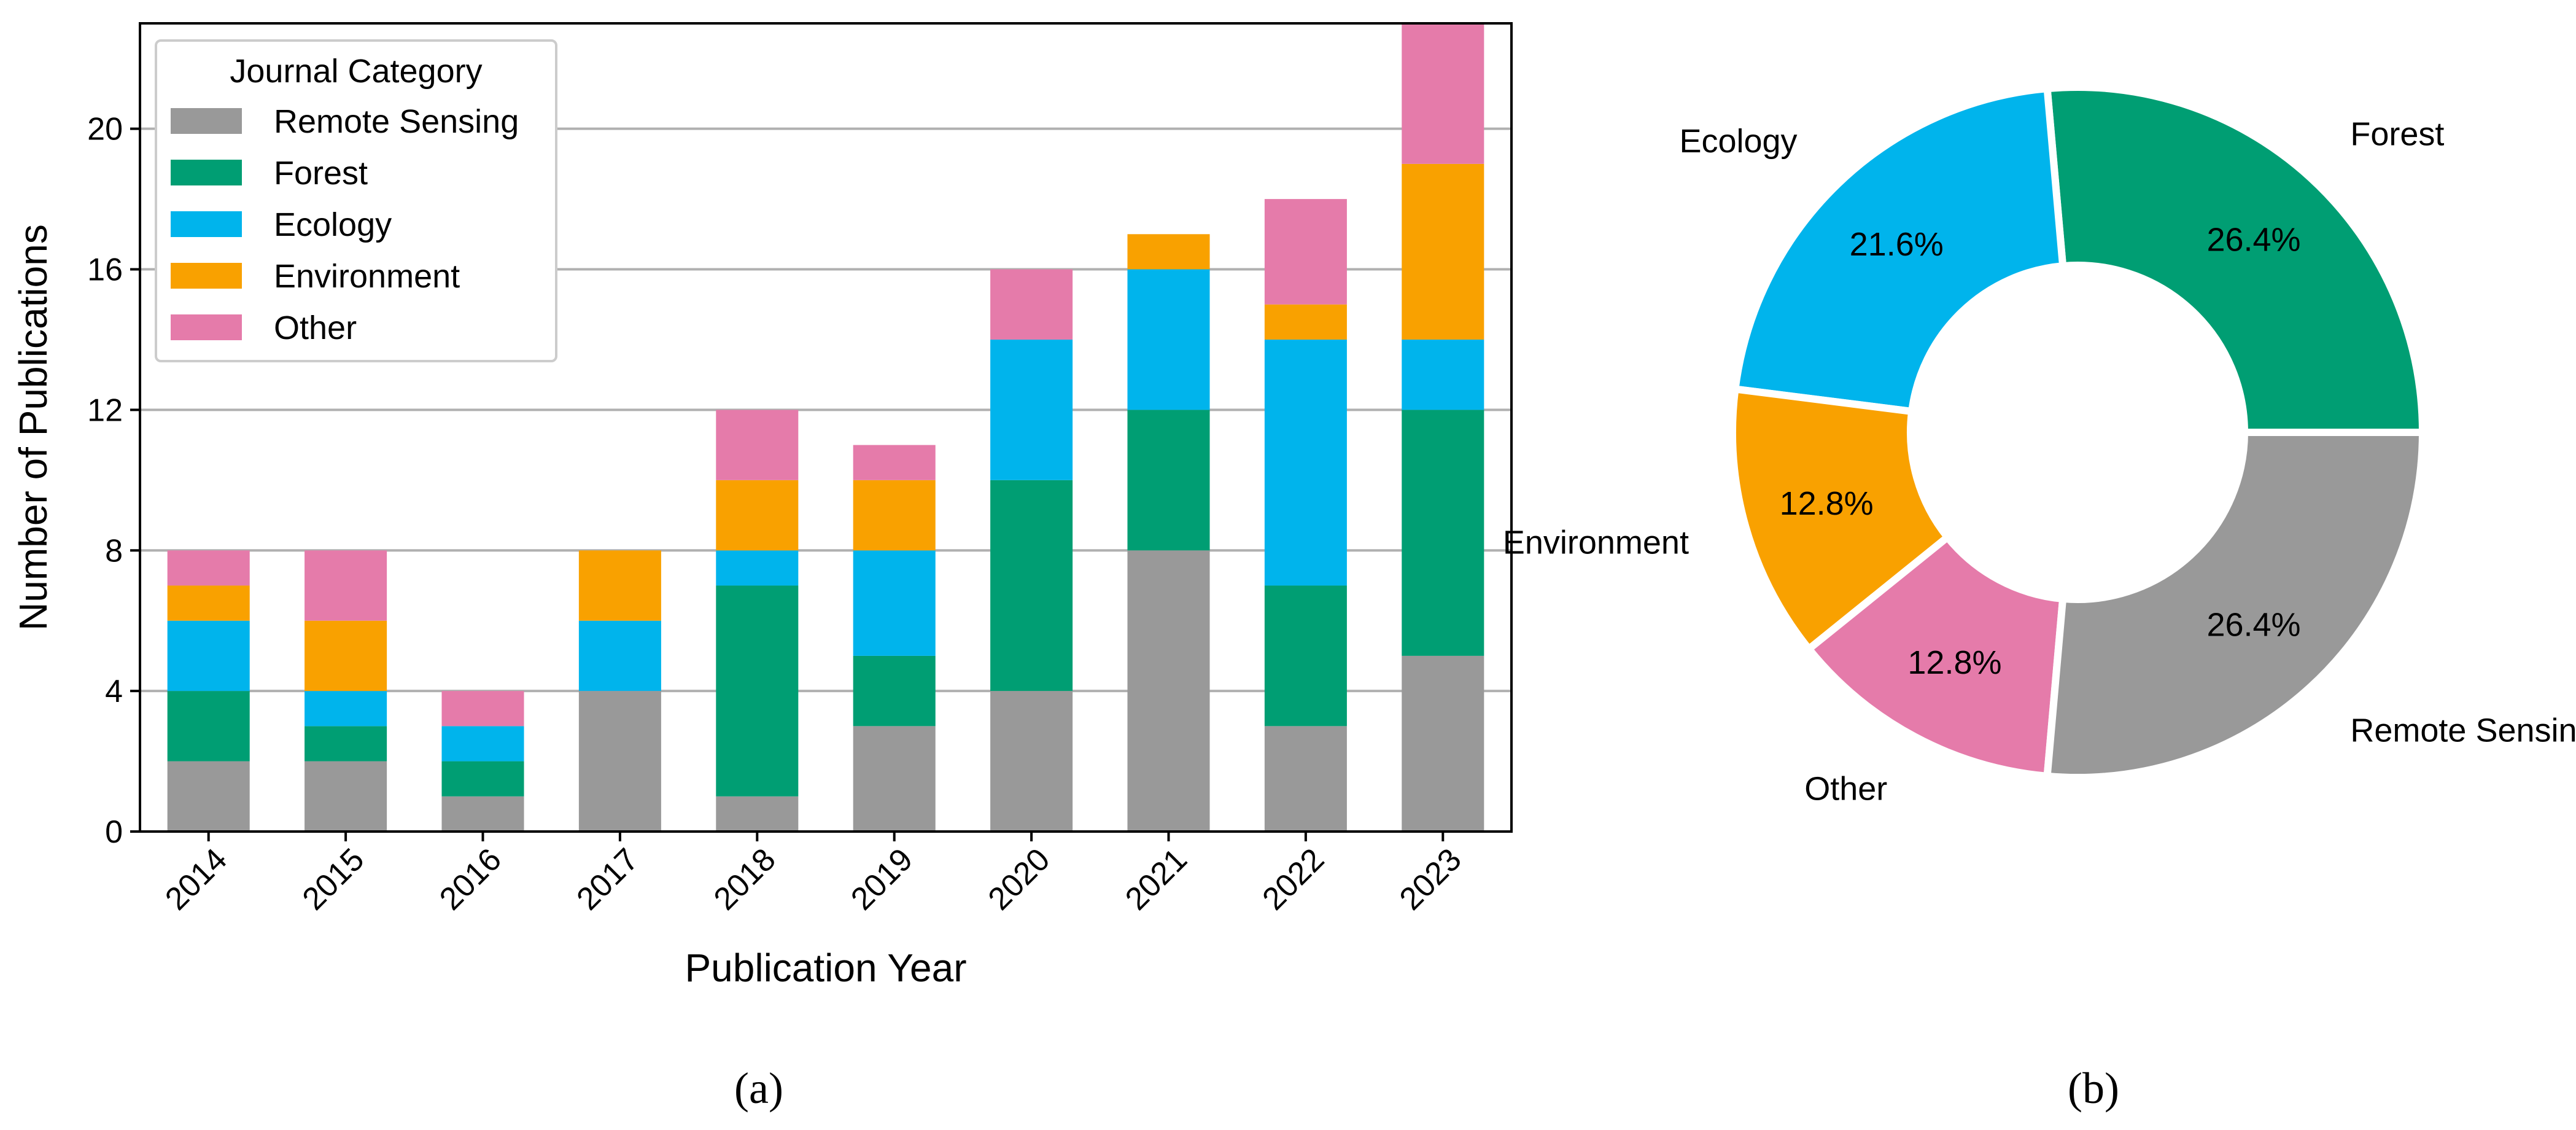  I want to click on legend-label-other: Other, so click(315, 328).